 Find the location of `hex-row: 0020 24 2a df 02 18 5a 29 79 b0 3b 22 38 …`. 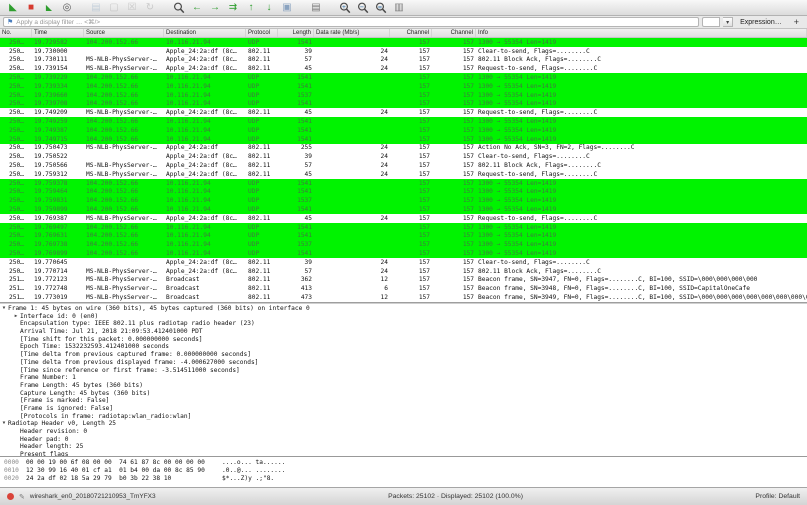

hex-row: 0020 24 2a df 02 18 5a 29 79 b0 3b 22 38 … is located at coordinates (139, 479).